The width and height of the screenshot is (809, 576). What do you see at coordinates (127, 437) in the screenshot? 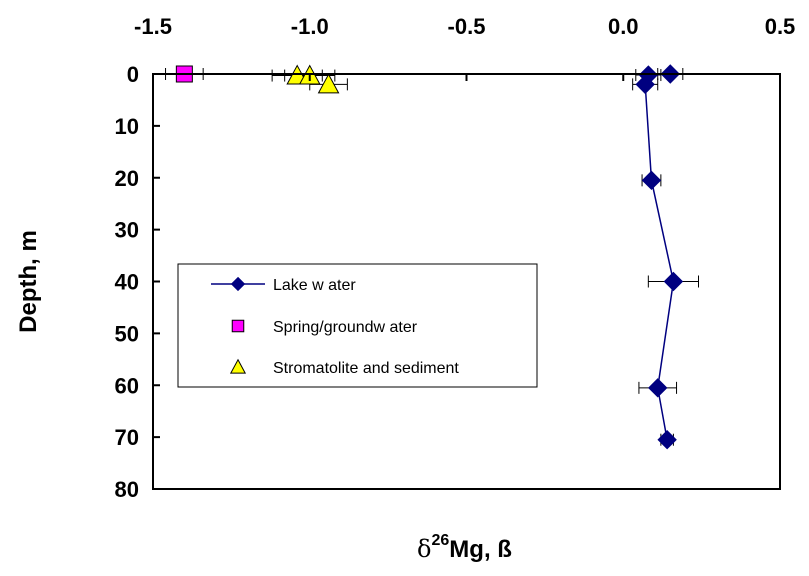
I see `y-tick-label: 70` at bounding box center [127, 437].